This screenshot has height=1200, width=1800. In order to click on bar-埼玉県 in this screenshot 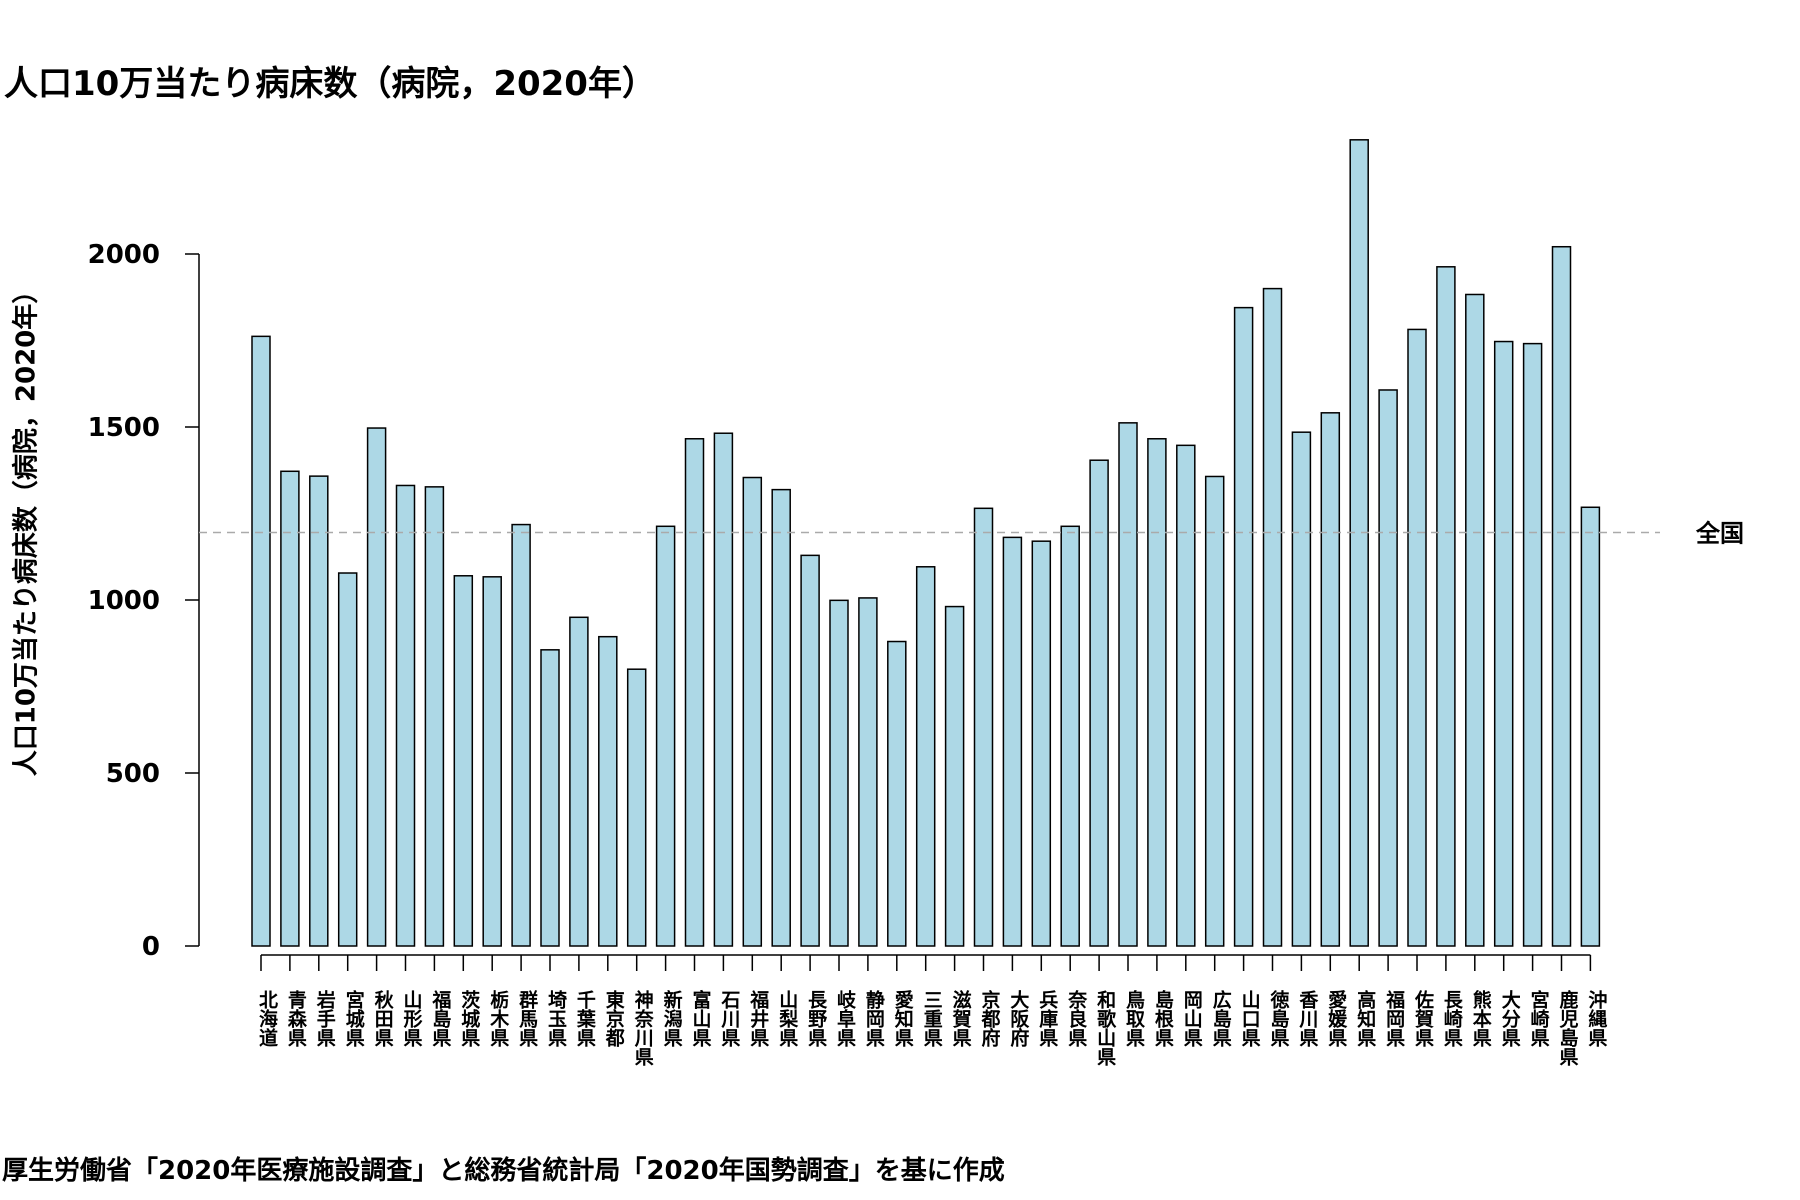, I will do `click(550, 798)`.